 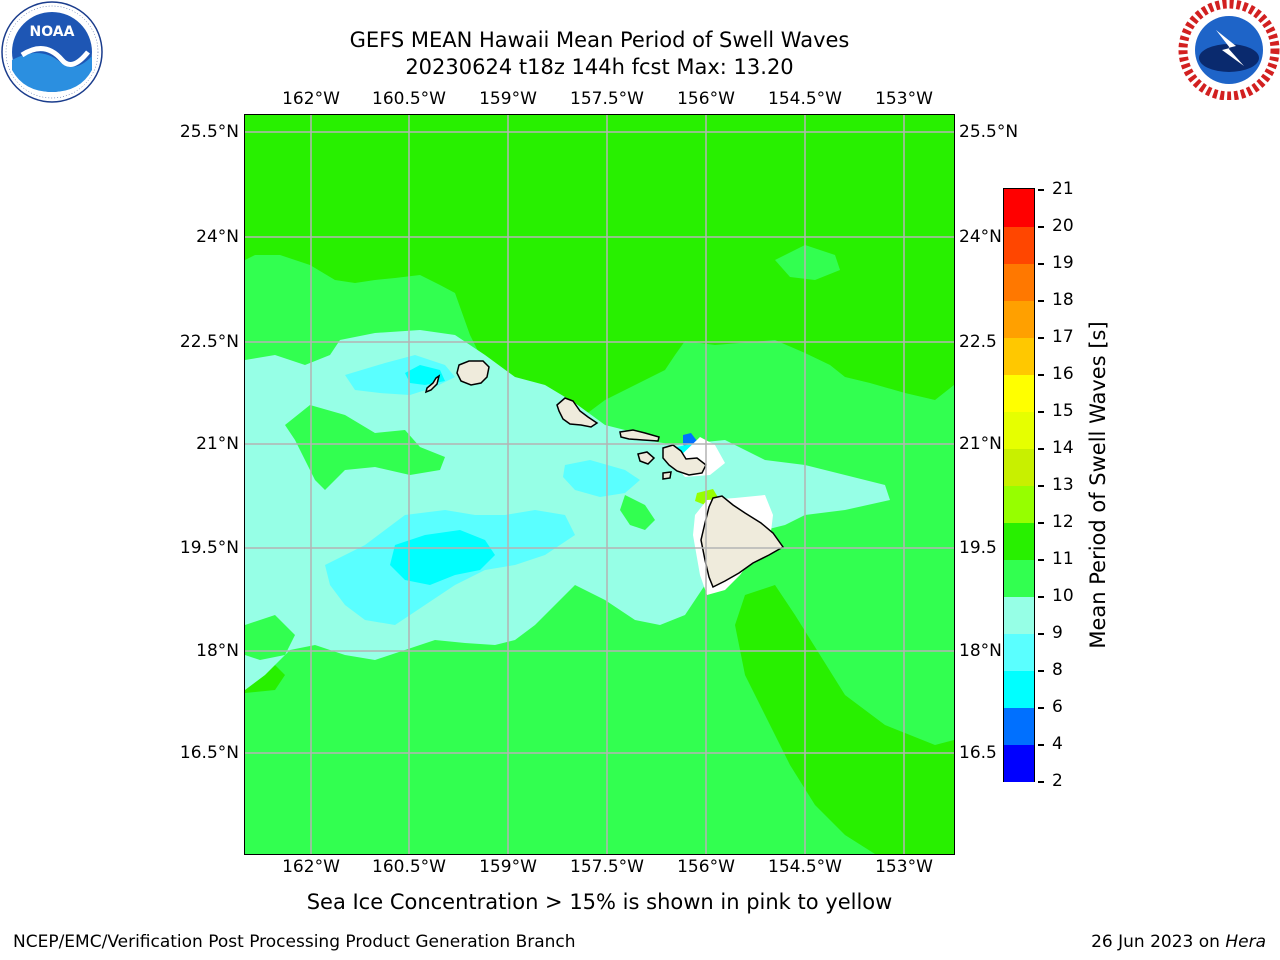 I want to click on period-field-8-9-east, so click(x=601, y=478).